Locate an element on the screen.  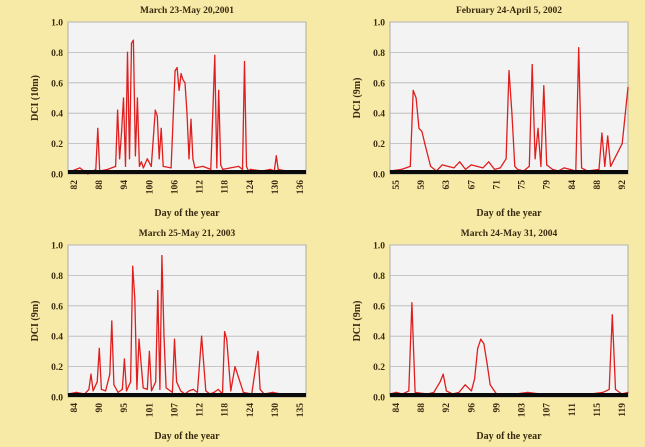
x-tick-label: 130 is located at coordinates (276, 410).